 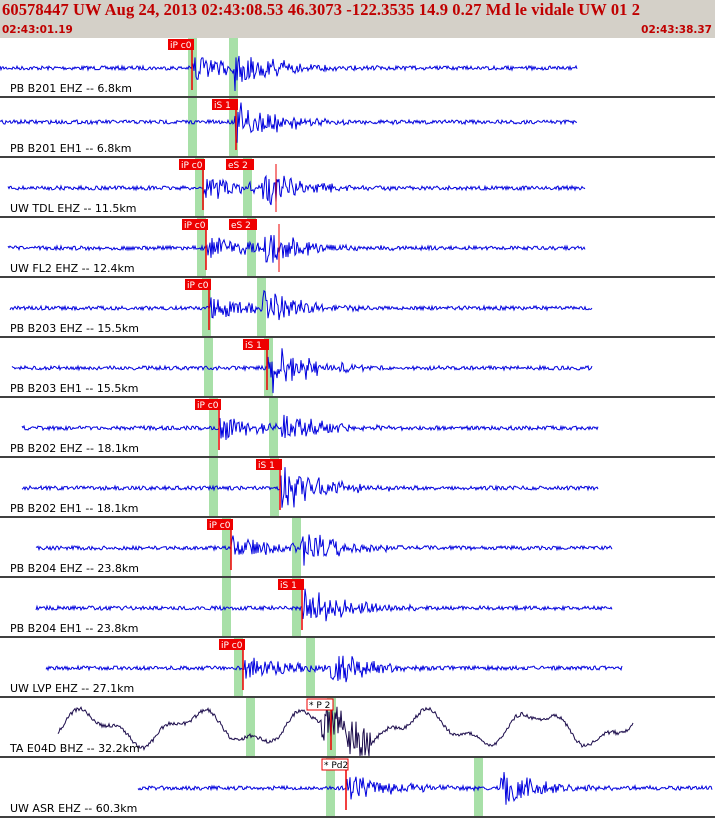 I want to click on trace-row: iS 1 PB B202 EH1 -- 18.1km, so click(x=357, y=488).